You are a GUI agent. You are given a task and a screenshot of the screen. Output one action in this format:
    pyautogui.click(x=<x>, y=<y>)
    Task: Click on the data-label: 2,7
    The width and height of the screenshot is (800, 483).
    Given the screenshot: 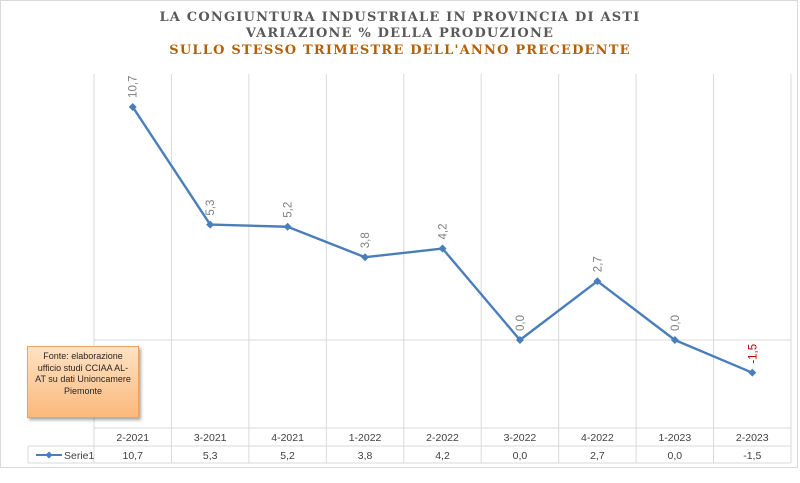 What is the action you would take?
    pyautogui.click(x=598, y=264)
    